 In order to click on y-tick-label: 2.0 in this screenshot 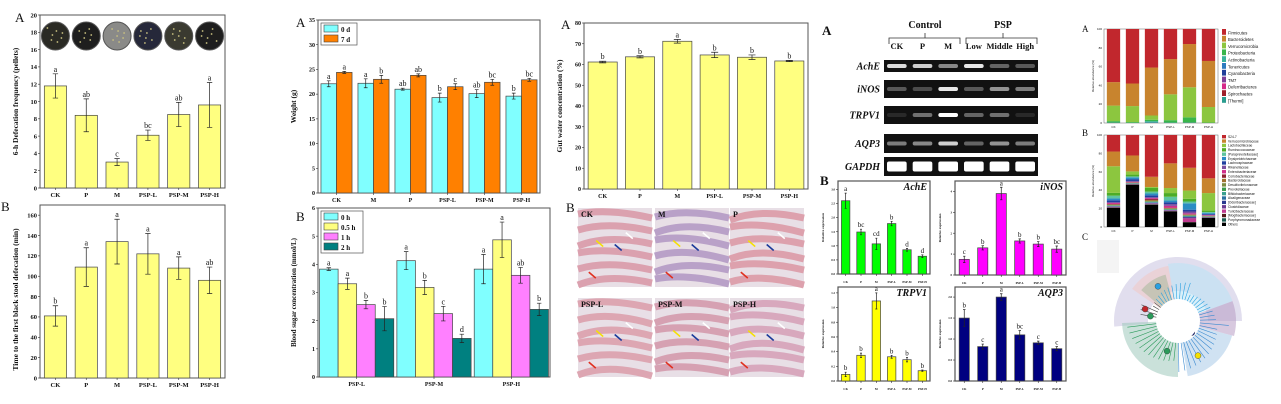, I will do `click(833, 218)`.